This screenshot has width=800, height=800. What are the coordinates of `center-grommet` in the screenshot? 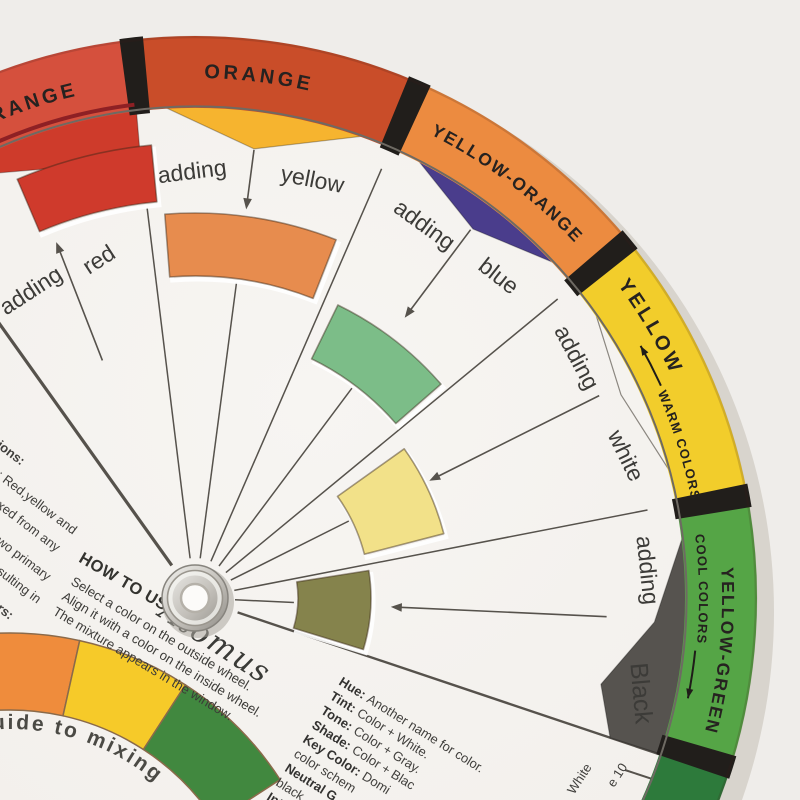 It's located at (197, 601).